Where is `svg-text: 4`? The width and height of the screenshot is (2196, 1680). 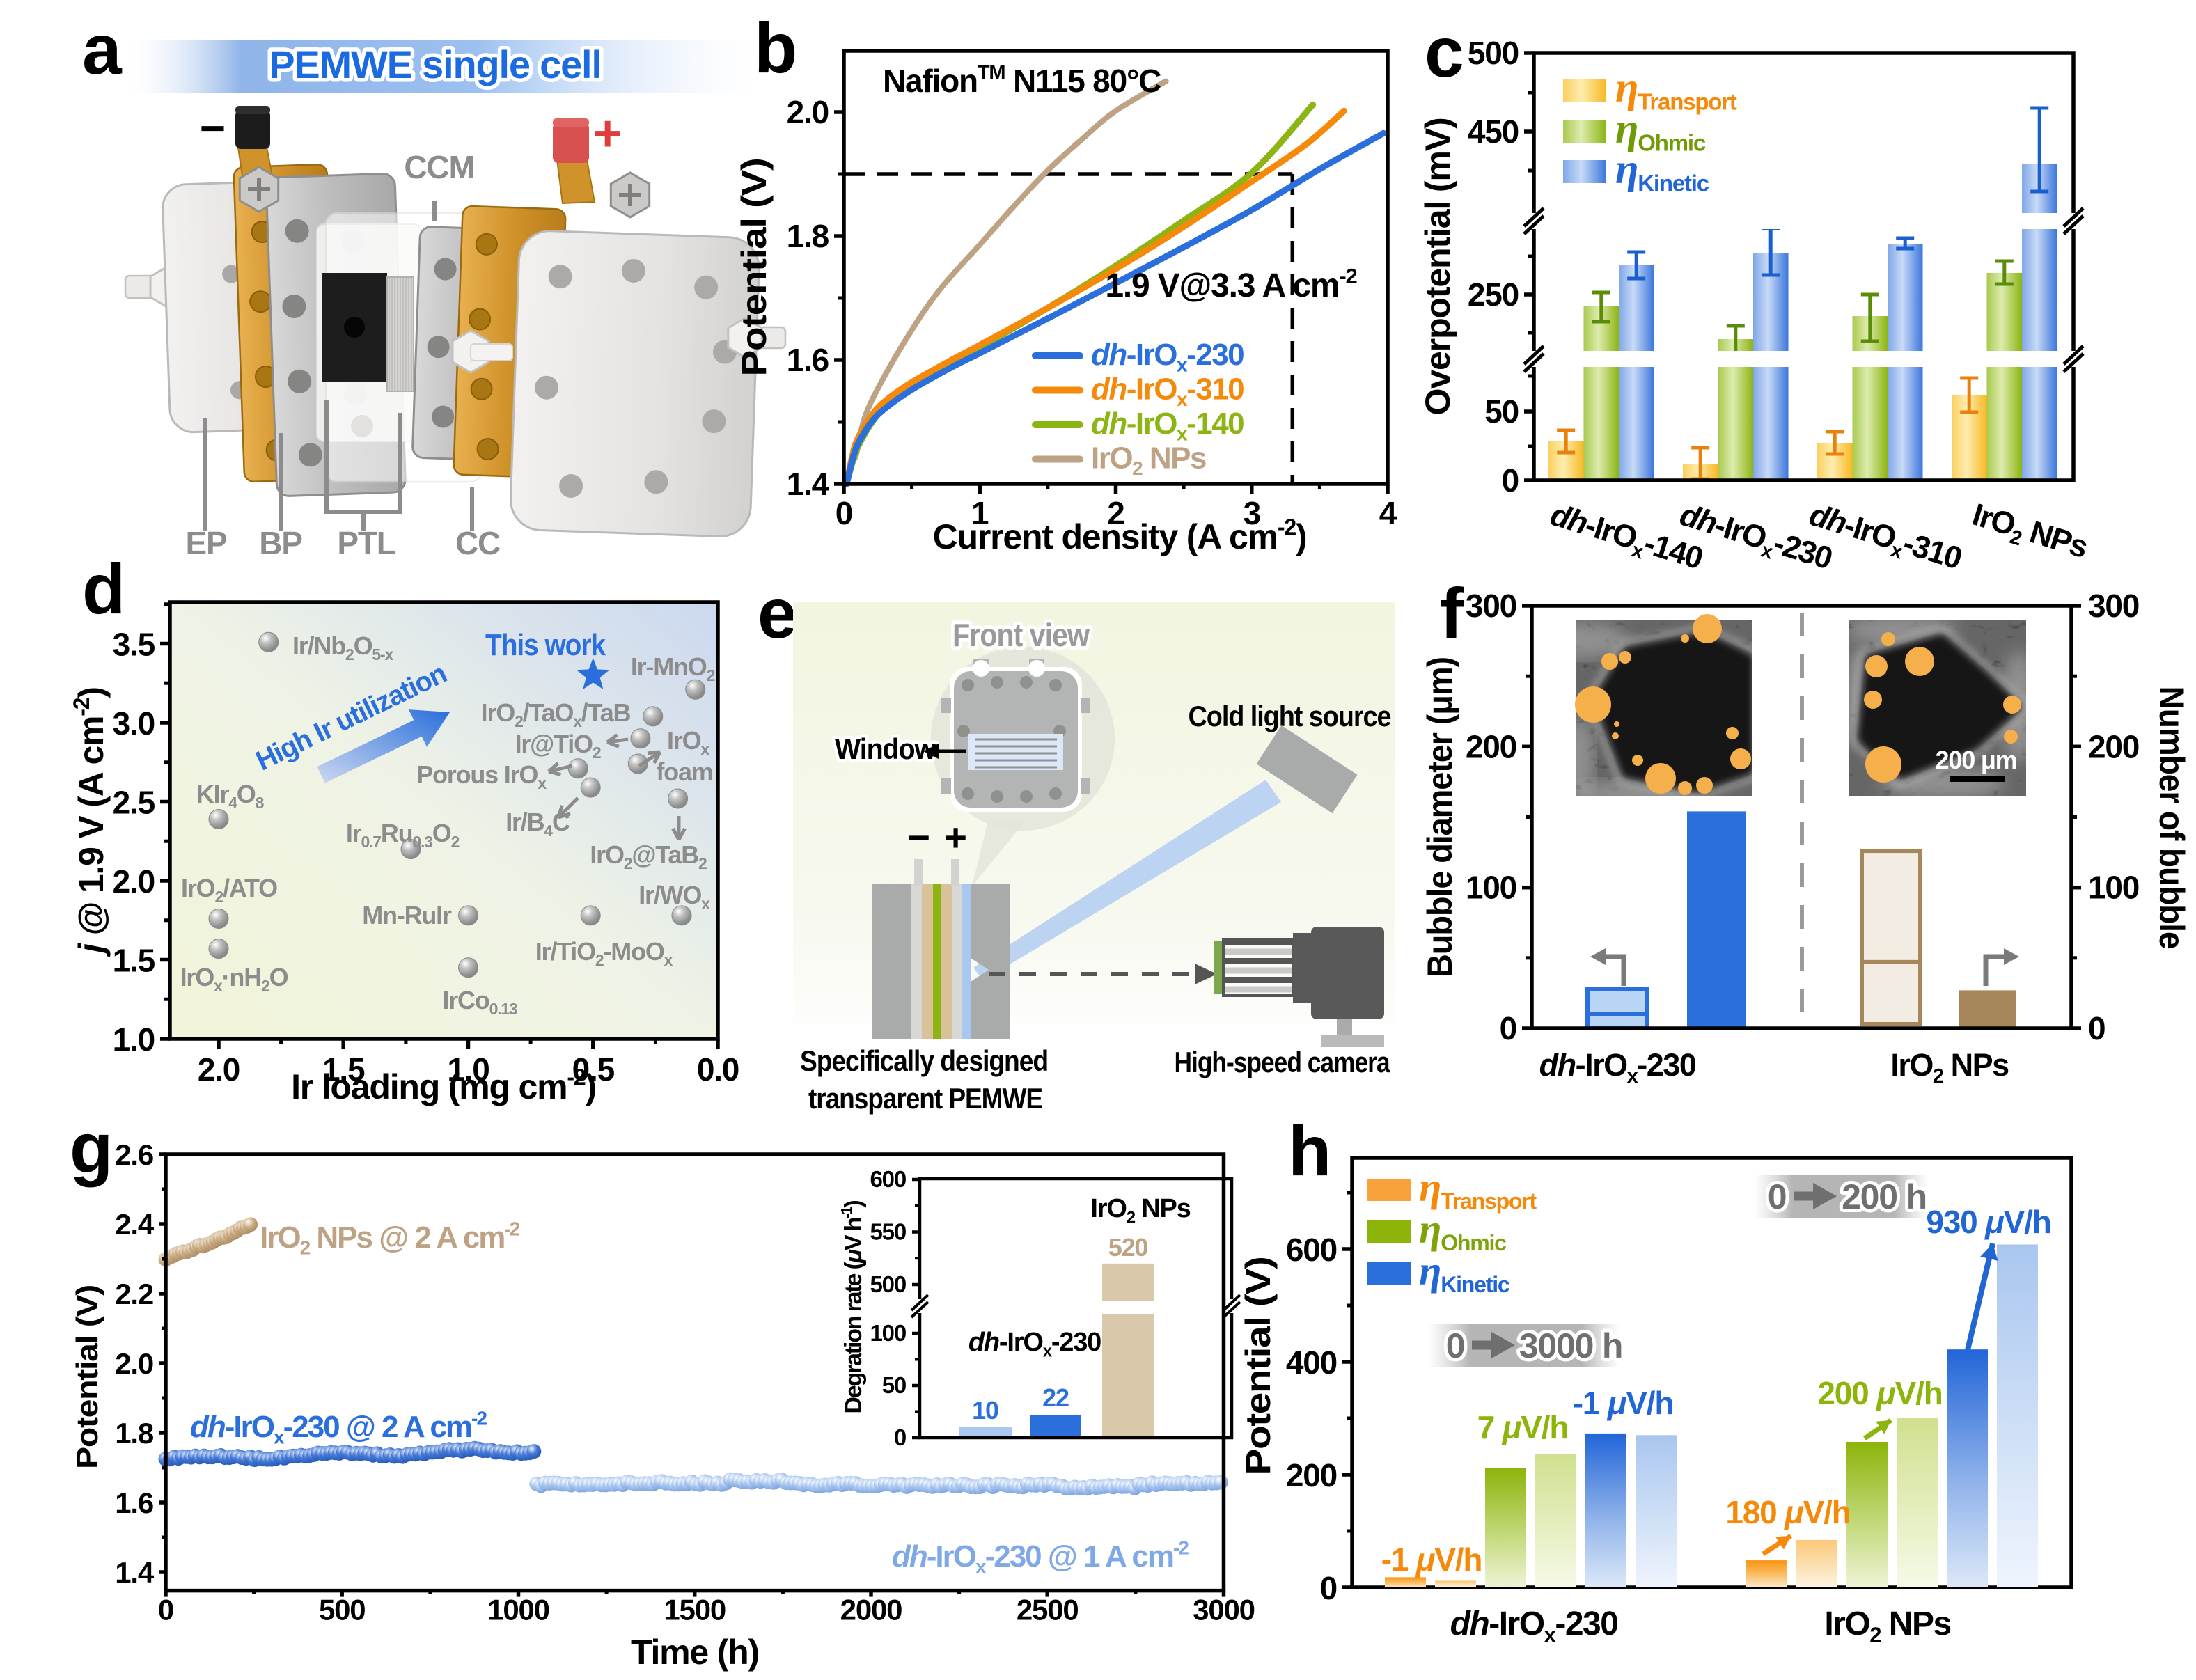 svg-text: 4 is located at coordinates (1388, 513).